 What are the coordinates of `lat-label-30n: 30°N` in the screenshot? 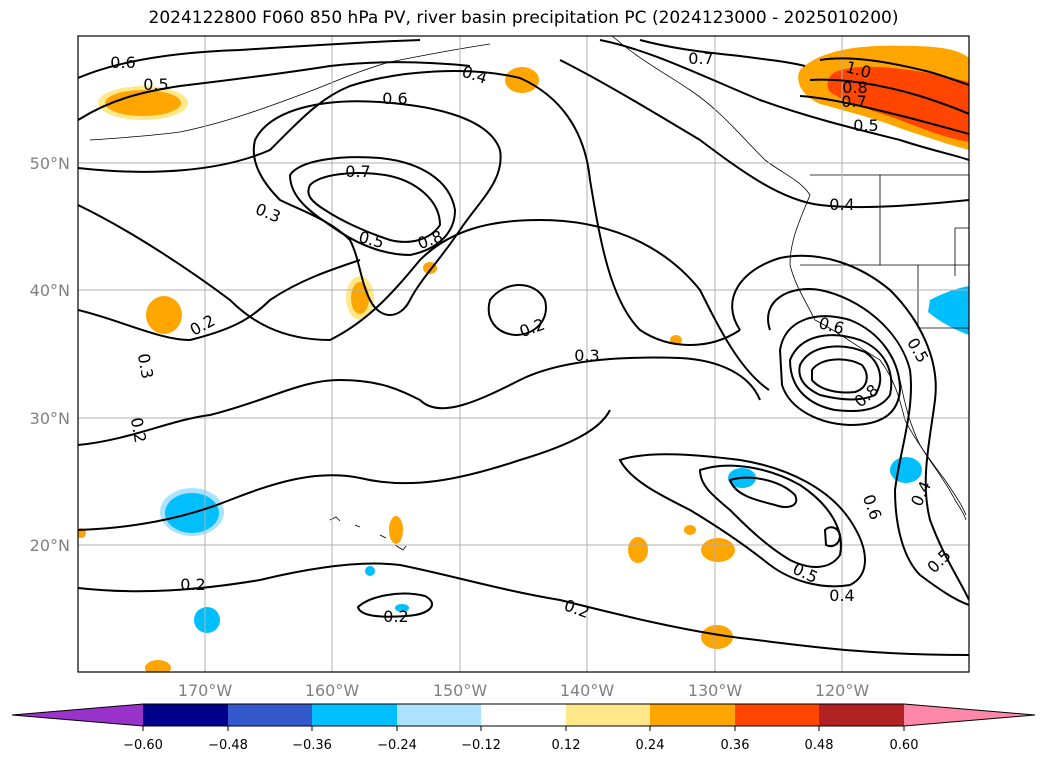 It's located at (50, 418).